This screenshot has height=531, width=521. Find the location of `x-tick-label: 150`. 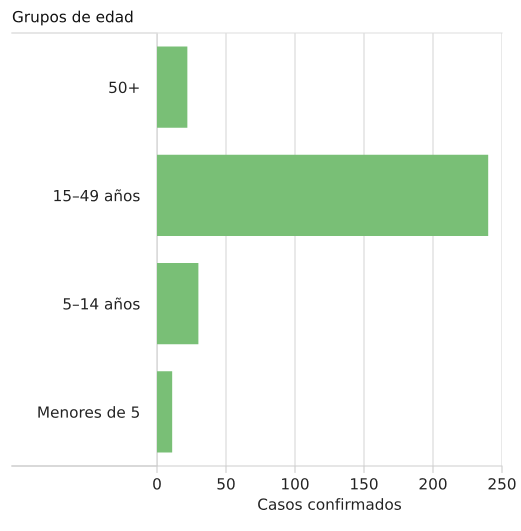

x-tick-label: 150 is located at coordinates (364, 484).